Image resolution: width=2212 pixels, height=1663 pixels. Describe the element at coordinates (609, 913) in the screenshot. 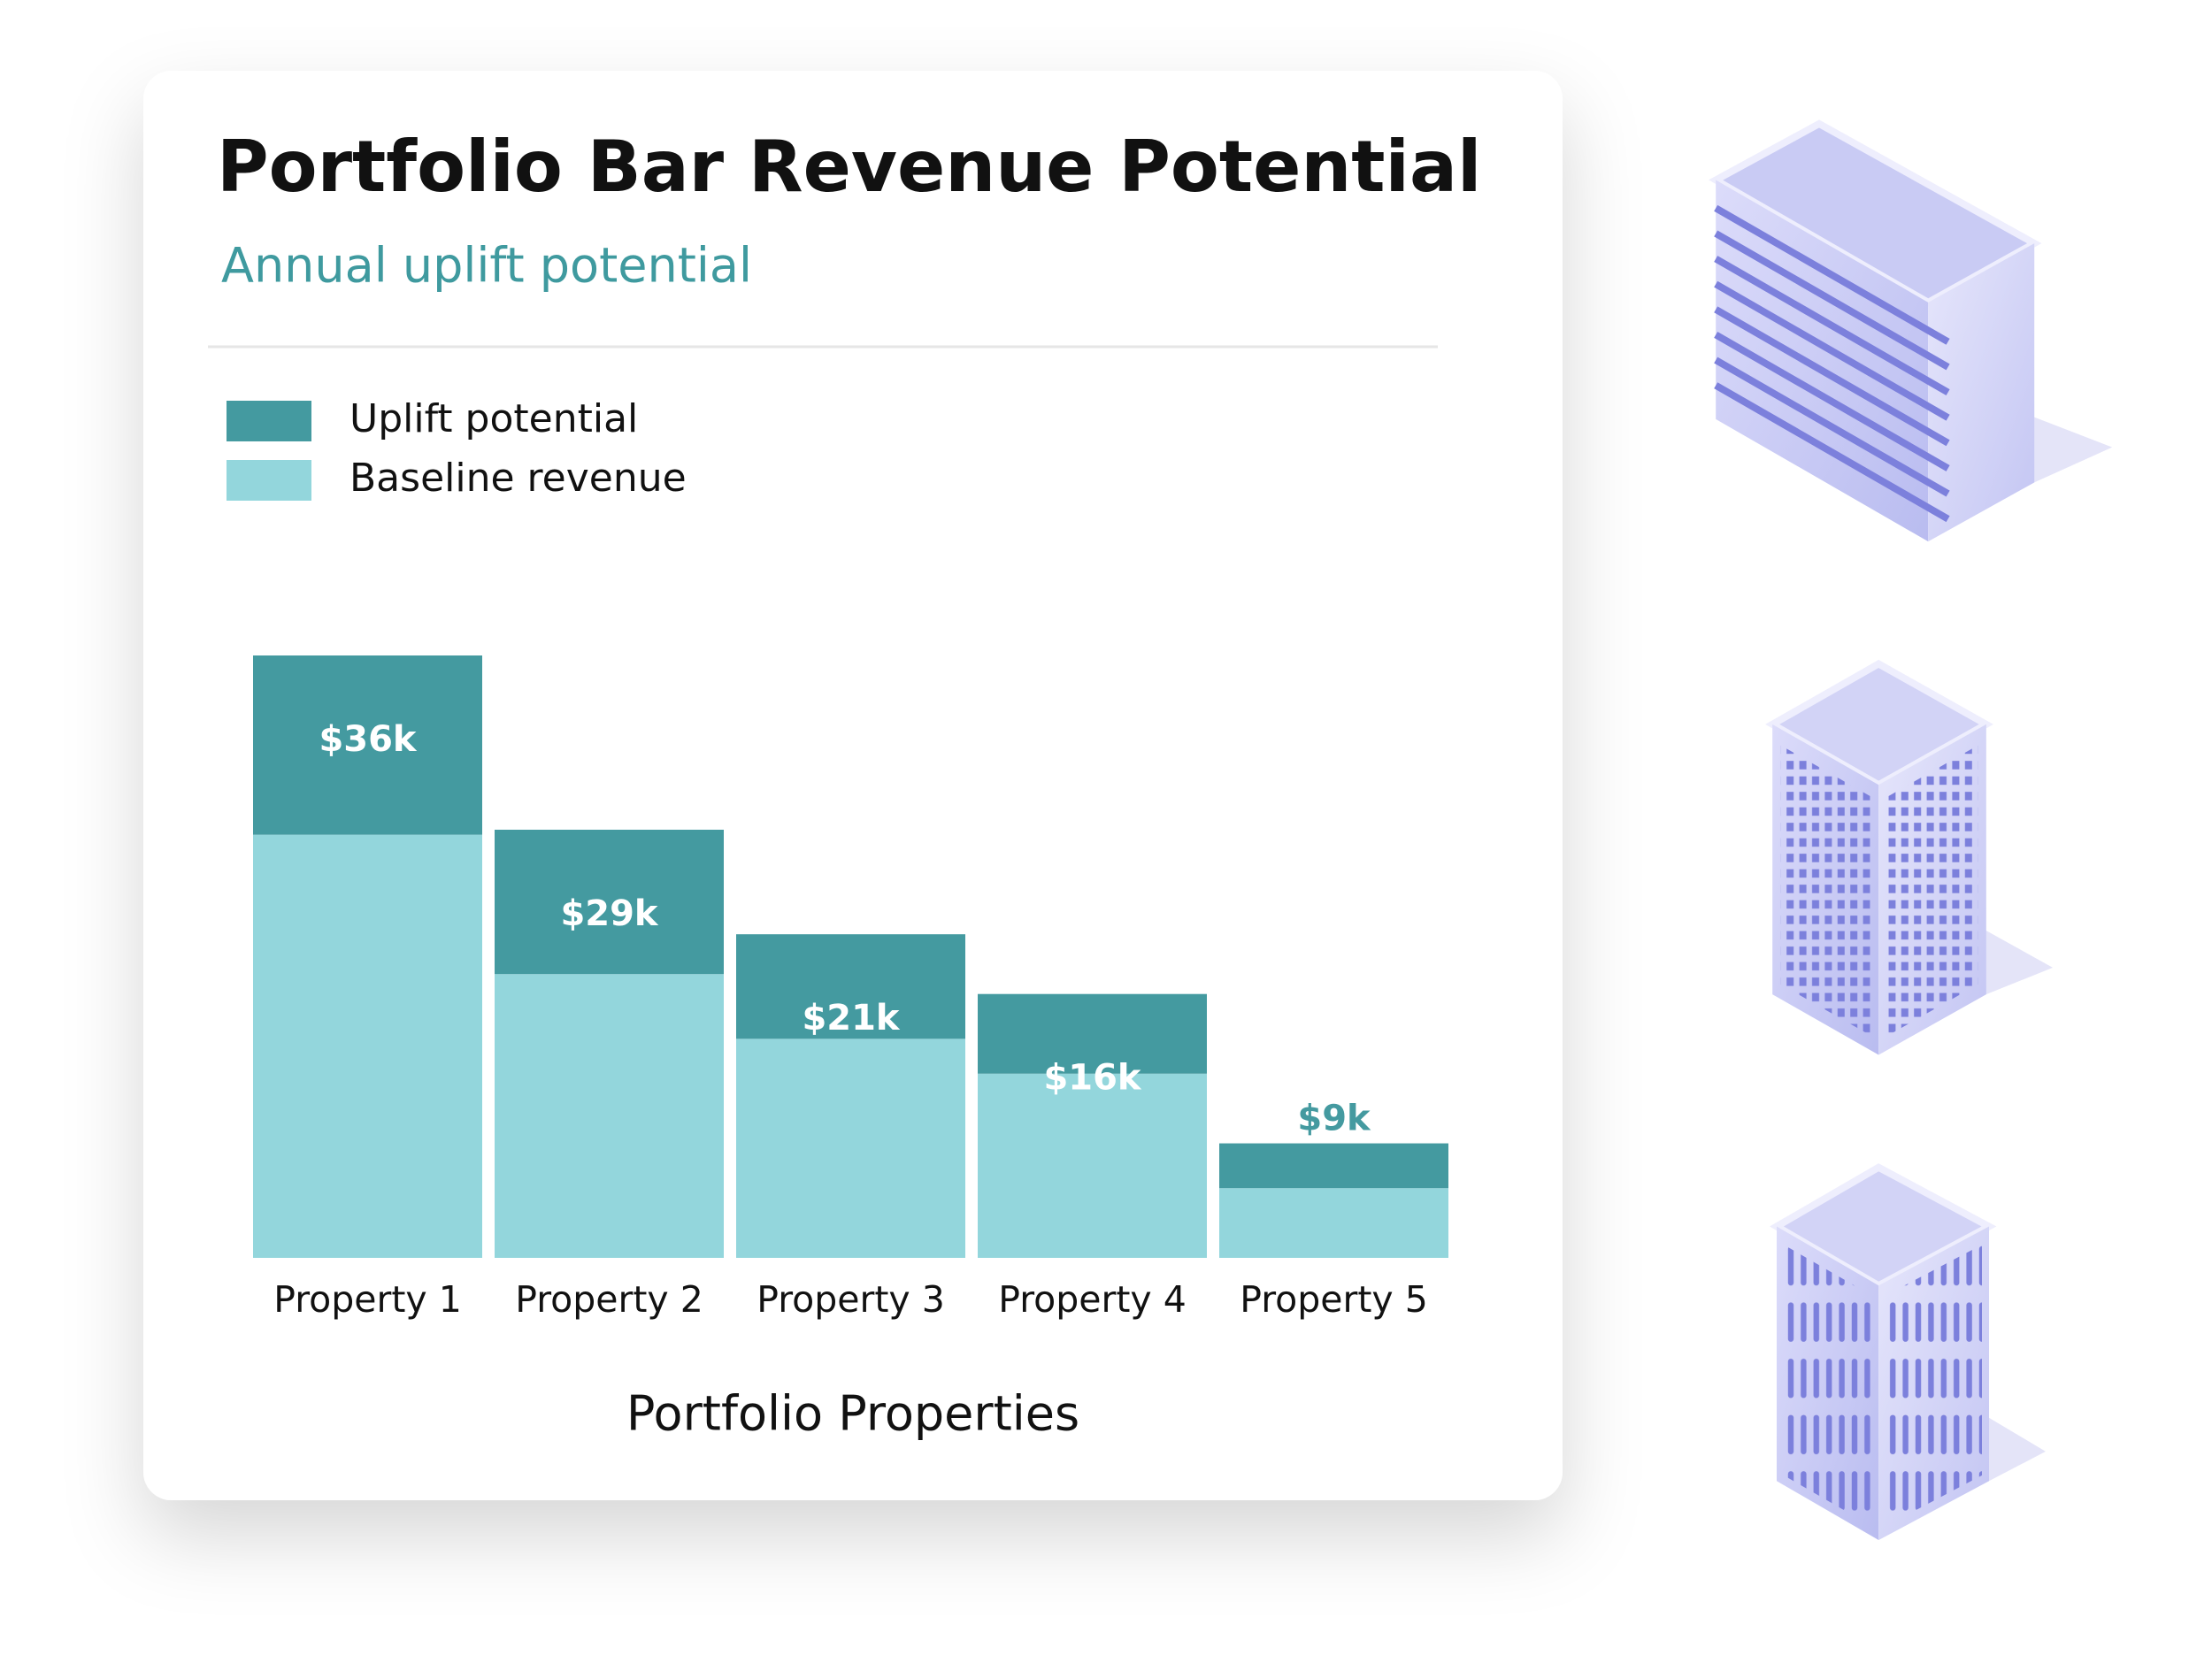

I see `data-label: $29k` at that location.